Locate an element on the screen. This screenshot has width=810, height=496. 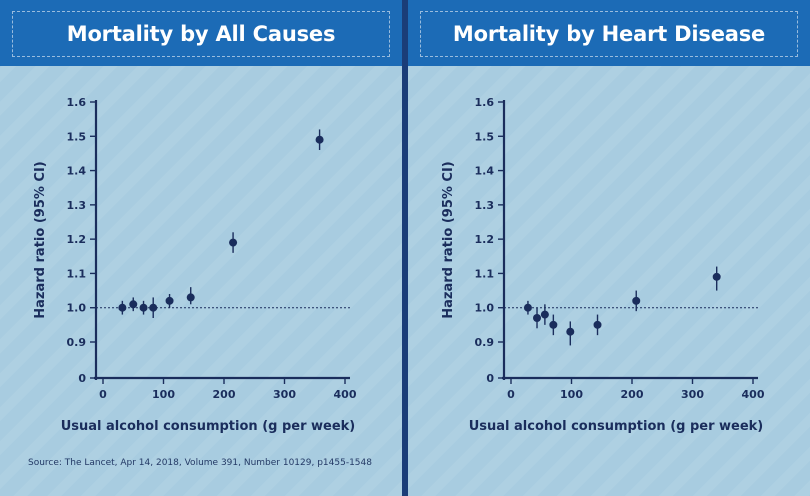
chart-header: Mortality by Heart Disease is located at coordinates (609, 33).